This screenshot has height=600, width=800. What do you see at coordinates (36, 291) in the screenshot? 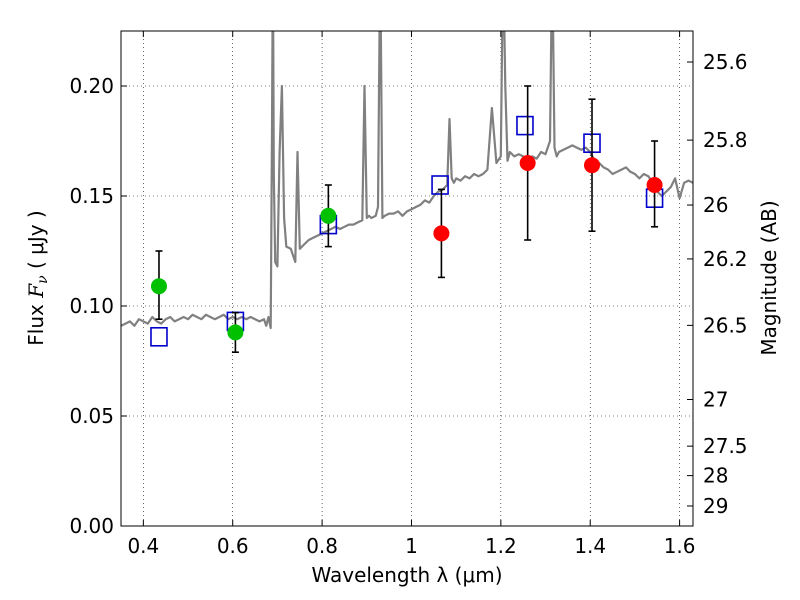
I see `y-axis-label-symbol: F` at bounding box center [36, 291].